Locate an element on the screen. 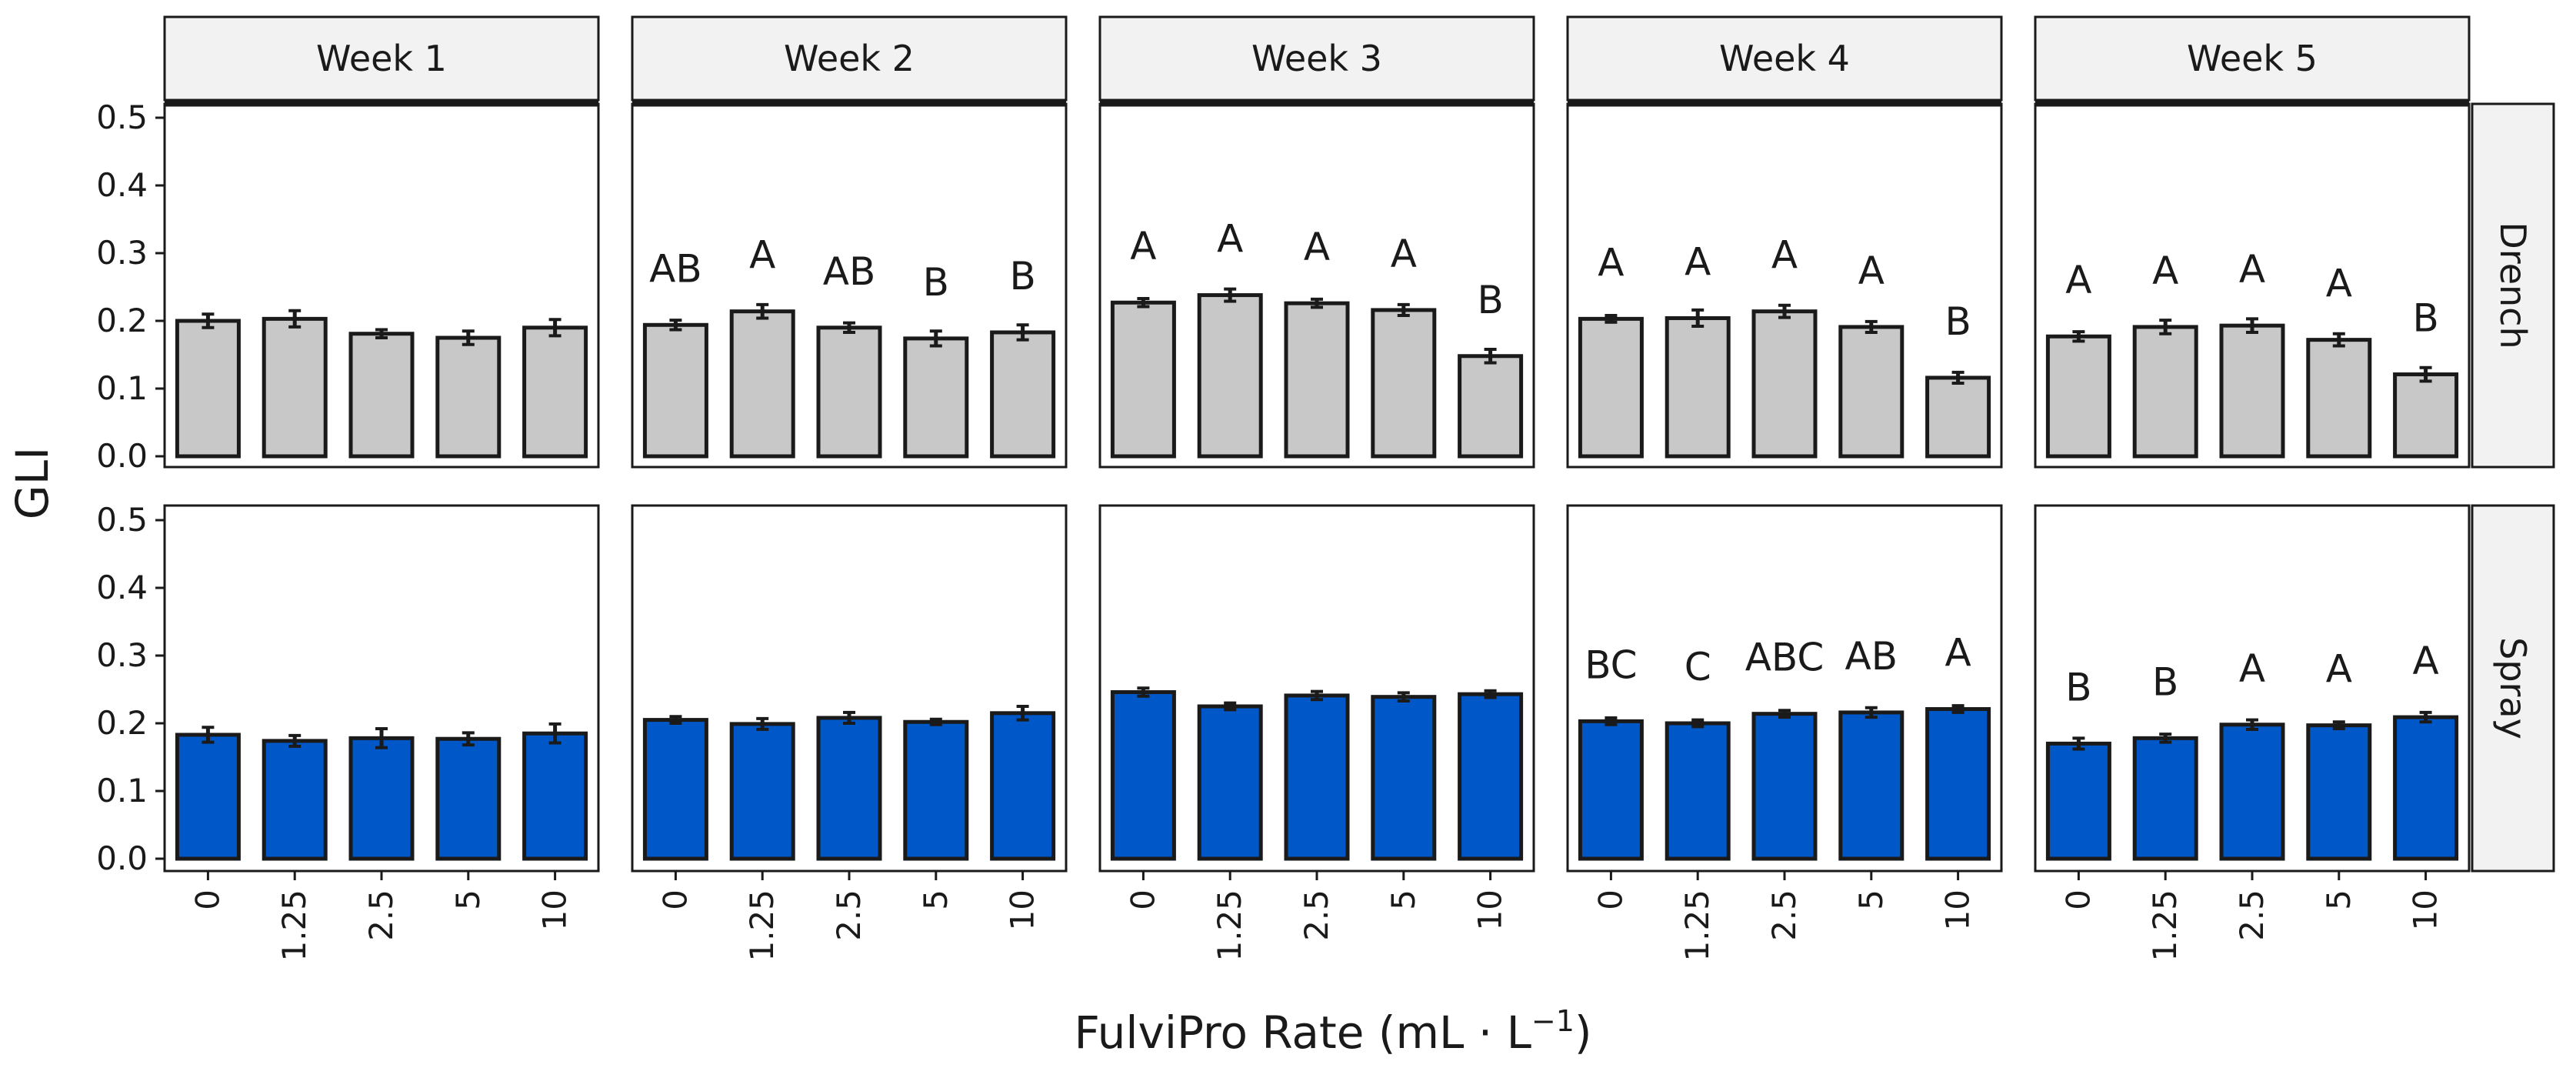 The image size is (2576, 1078). x-tick-label-week-3-0: 0 is located at coordinates (1142, 899).